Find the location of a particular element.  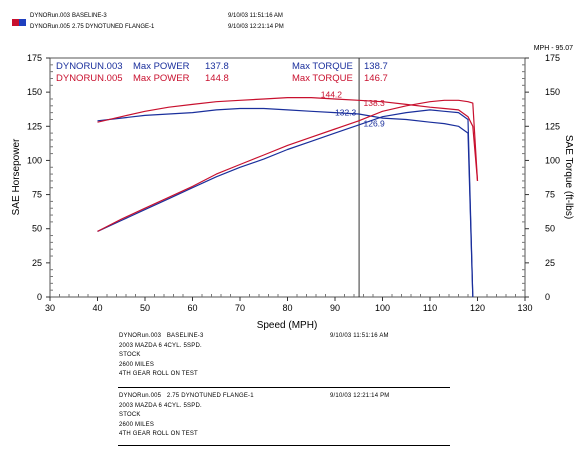

y-tick-label-175: 175 is located at coordinates (34, 58).